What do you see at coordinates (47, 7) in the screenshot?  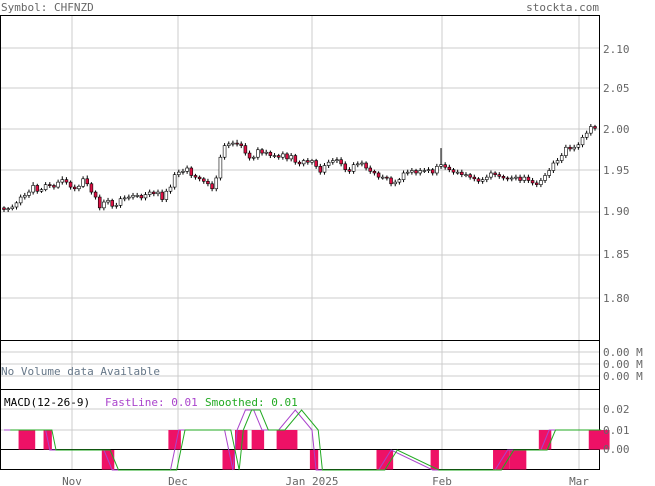 I see `symbol-label: Symbol: CHFNZD` at bounding box center [47, 7].